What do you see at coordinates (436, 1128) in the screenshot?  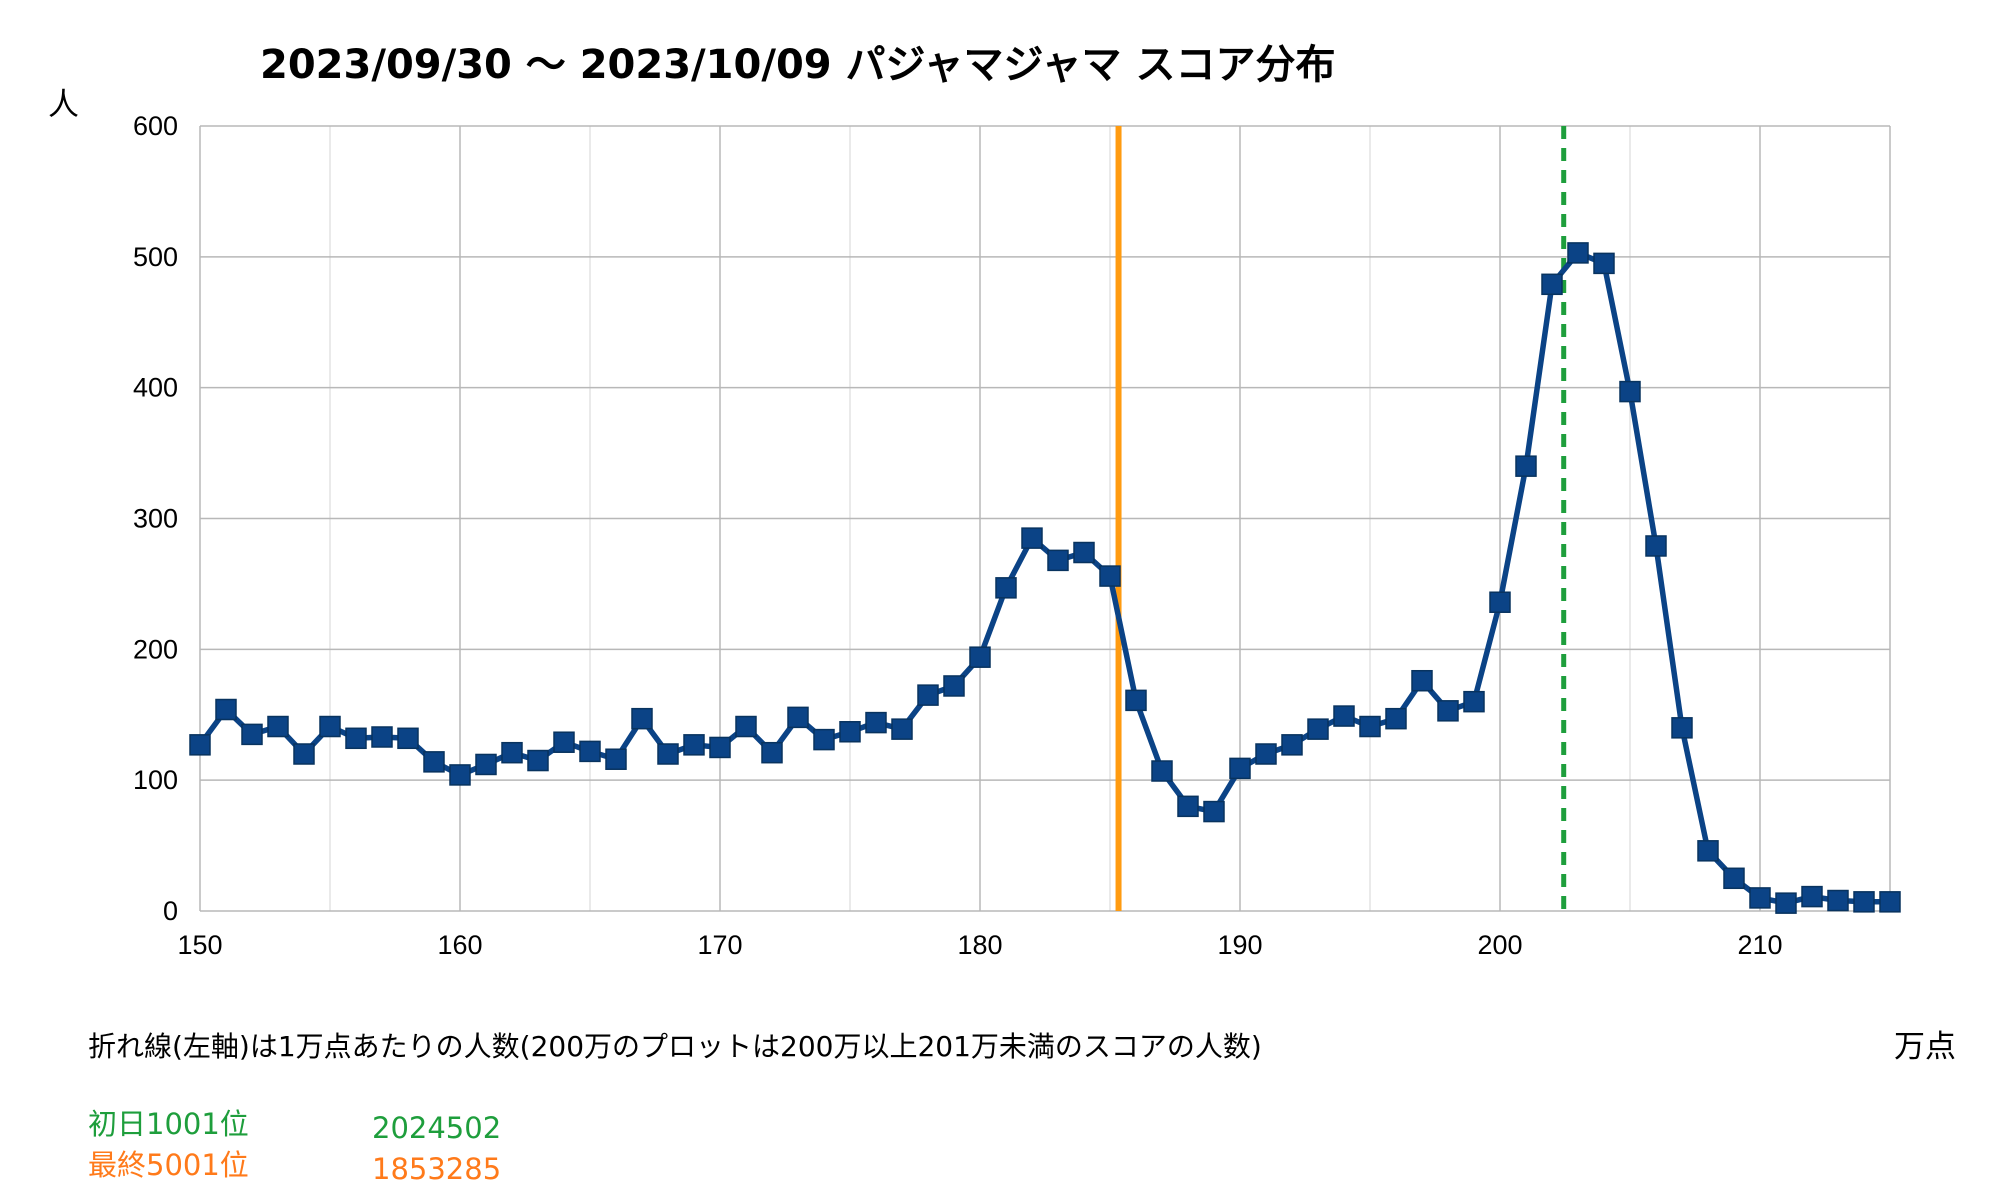 I see `legend-value-first-day: 2024502` at bounding box center [436, 1128].